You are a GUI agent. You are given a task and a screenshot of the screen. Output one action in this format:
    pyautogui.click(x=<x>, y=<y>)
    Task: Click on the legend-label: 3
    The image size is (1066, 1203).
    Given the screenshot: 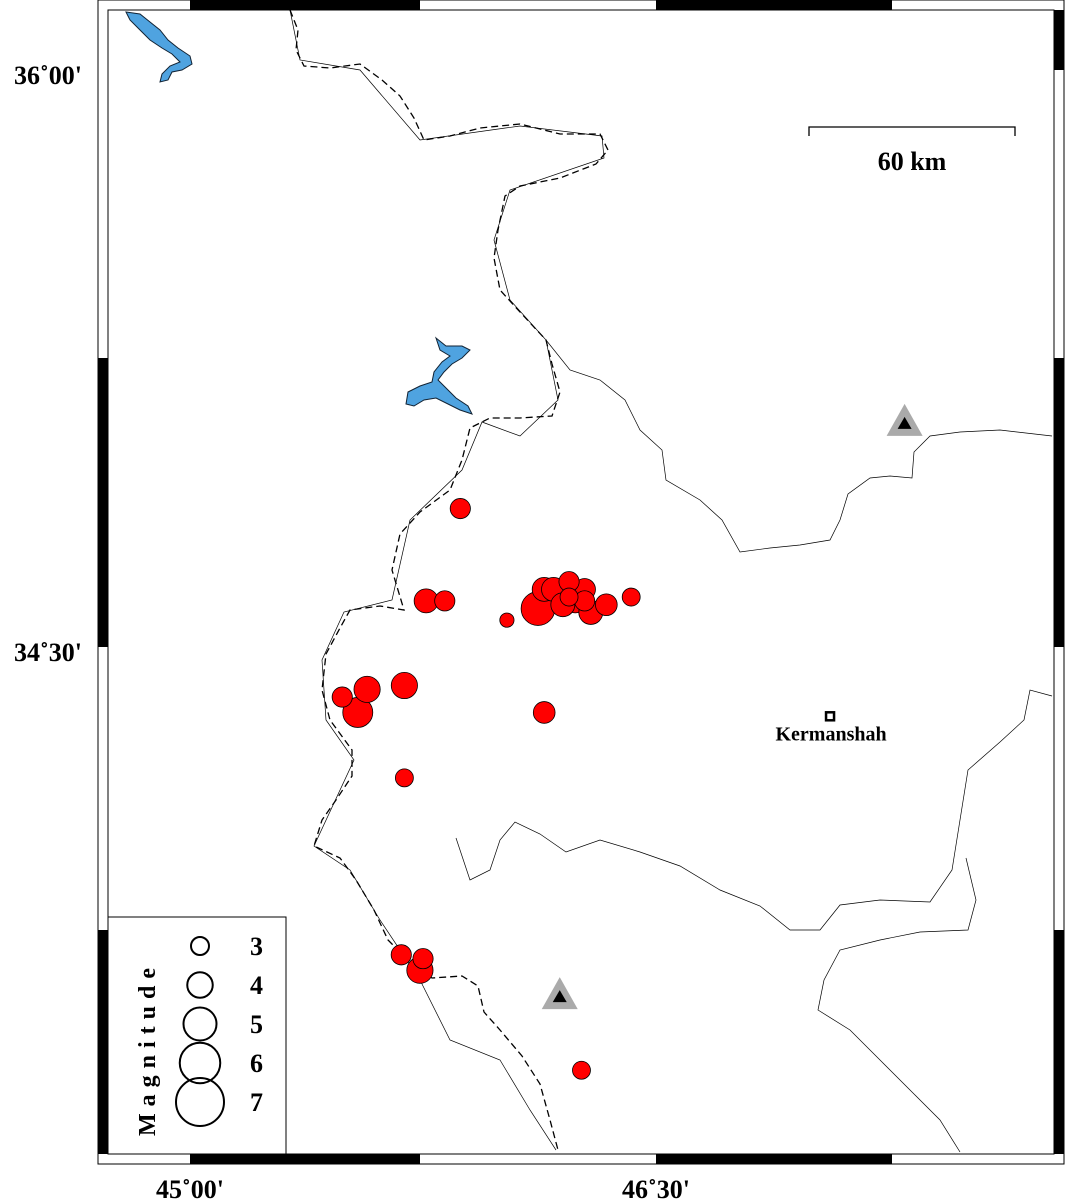 What is the action you would take?
    pyautogui.click(x=256, y=946)
    